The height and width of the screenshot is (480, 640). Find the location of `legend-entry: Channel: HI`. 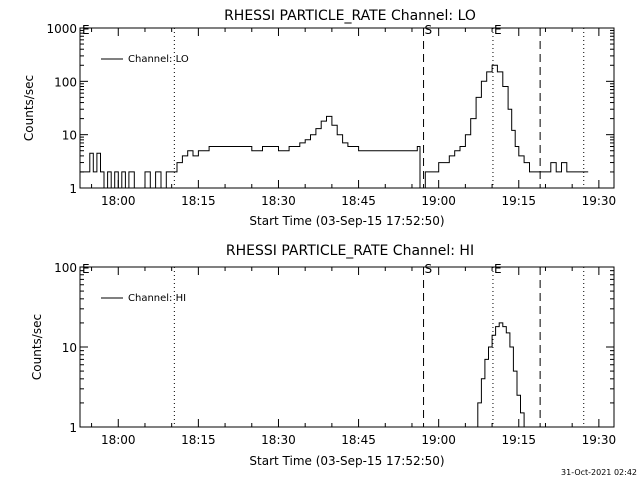

legend-entry: Channel: HI is located at coordinates (157, 298).